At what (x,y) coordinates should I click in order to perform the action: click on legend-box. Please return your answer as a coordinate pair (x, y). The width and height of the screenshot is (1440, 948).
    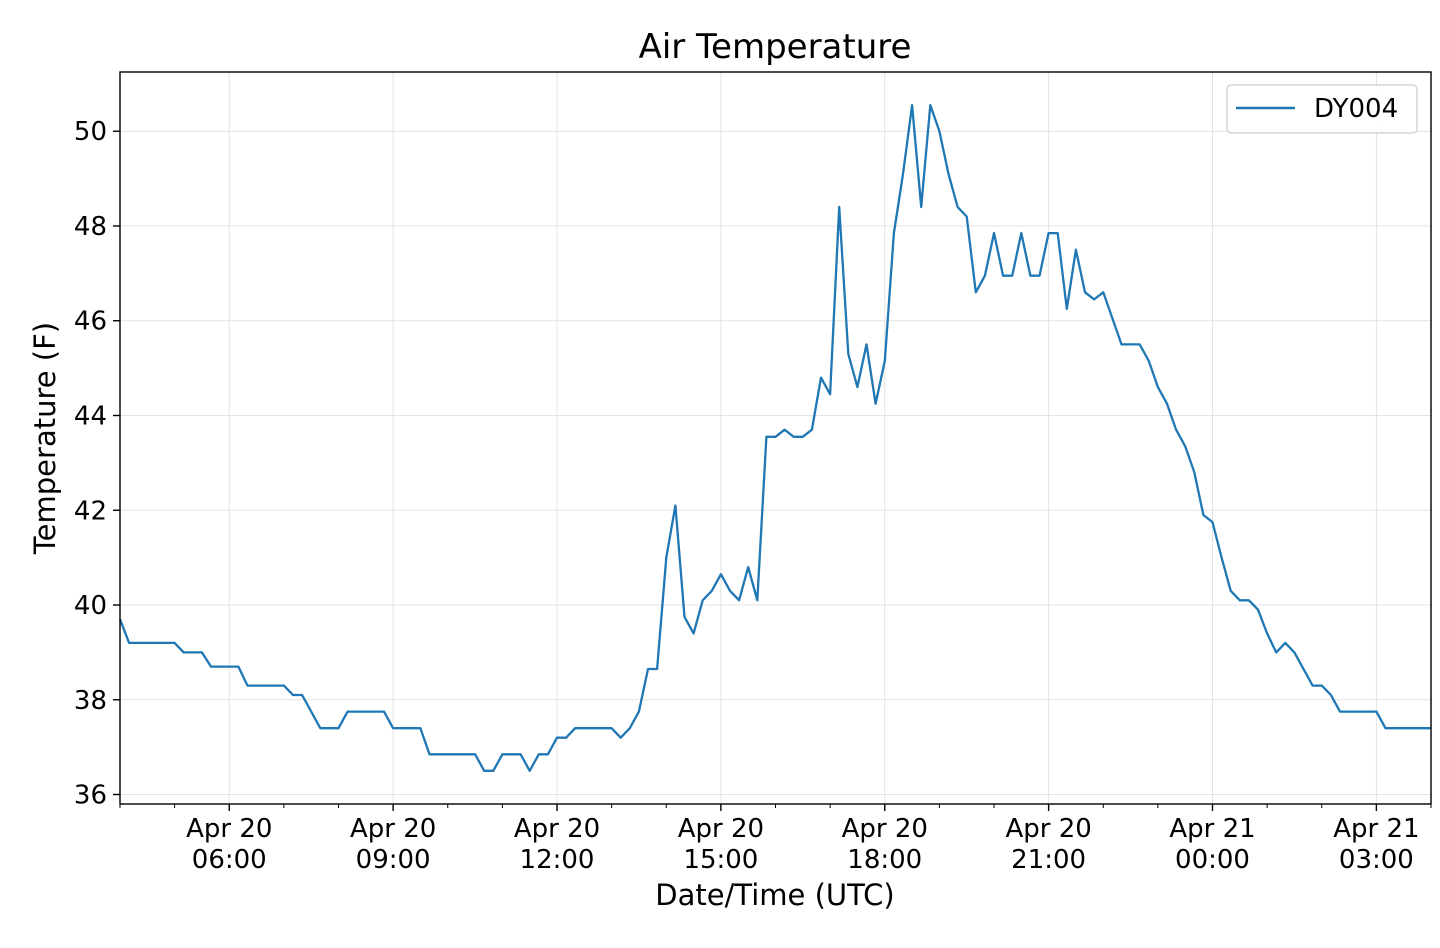
    Looking at the image, I should click on (1322, 109).